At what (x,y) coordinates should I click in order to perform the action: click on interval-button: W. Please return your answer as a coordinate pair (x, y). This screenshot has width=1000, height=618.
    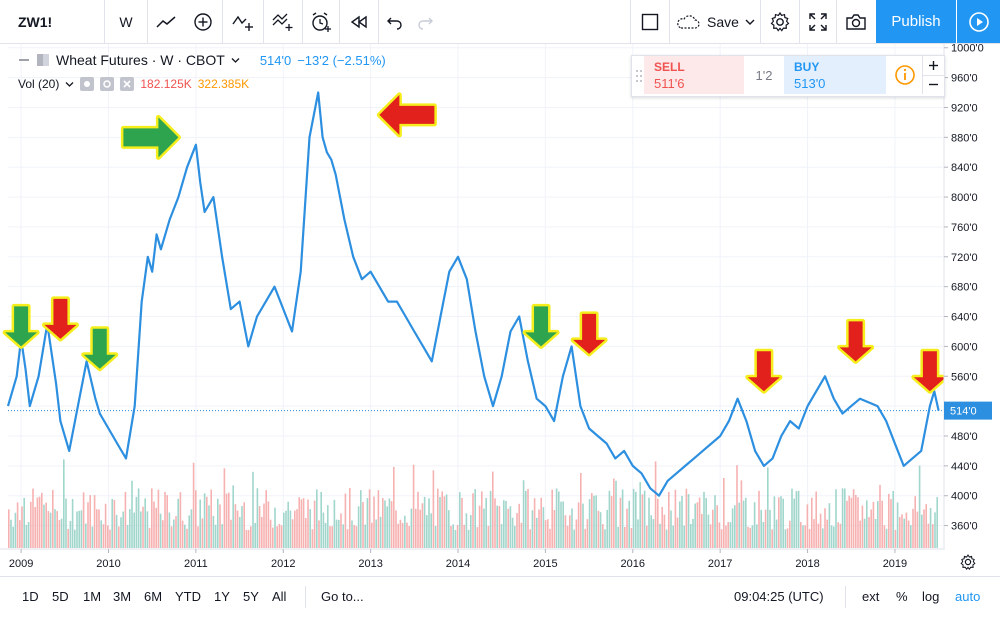
    Looking at the image, I should click on (126, 21).